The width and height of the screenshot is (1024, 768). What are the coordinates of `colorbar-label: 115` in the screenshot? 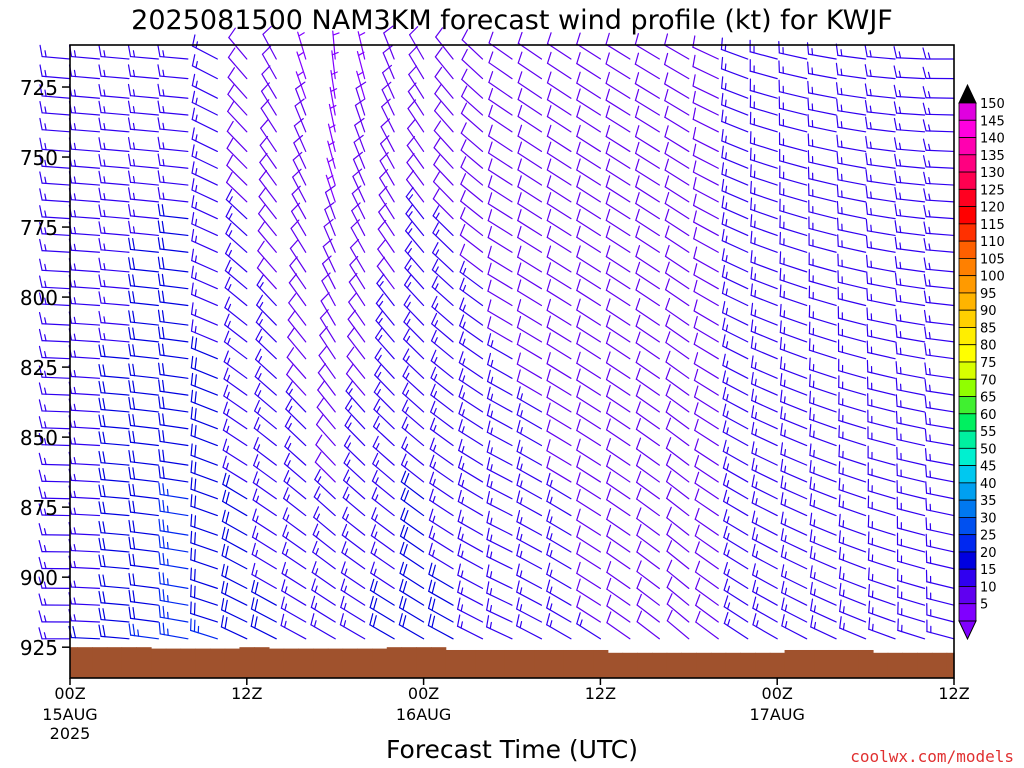 It's located at (992, 225).